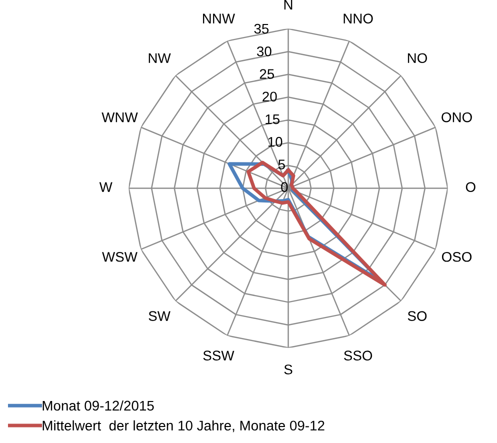 Image resolution: width=497 pixels, height=443 pixels. I want to click on y-tick-label: 15, so click(273, 119).